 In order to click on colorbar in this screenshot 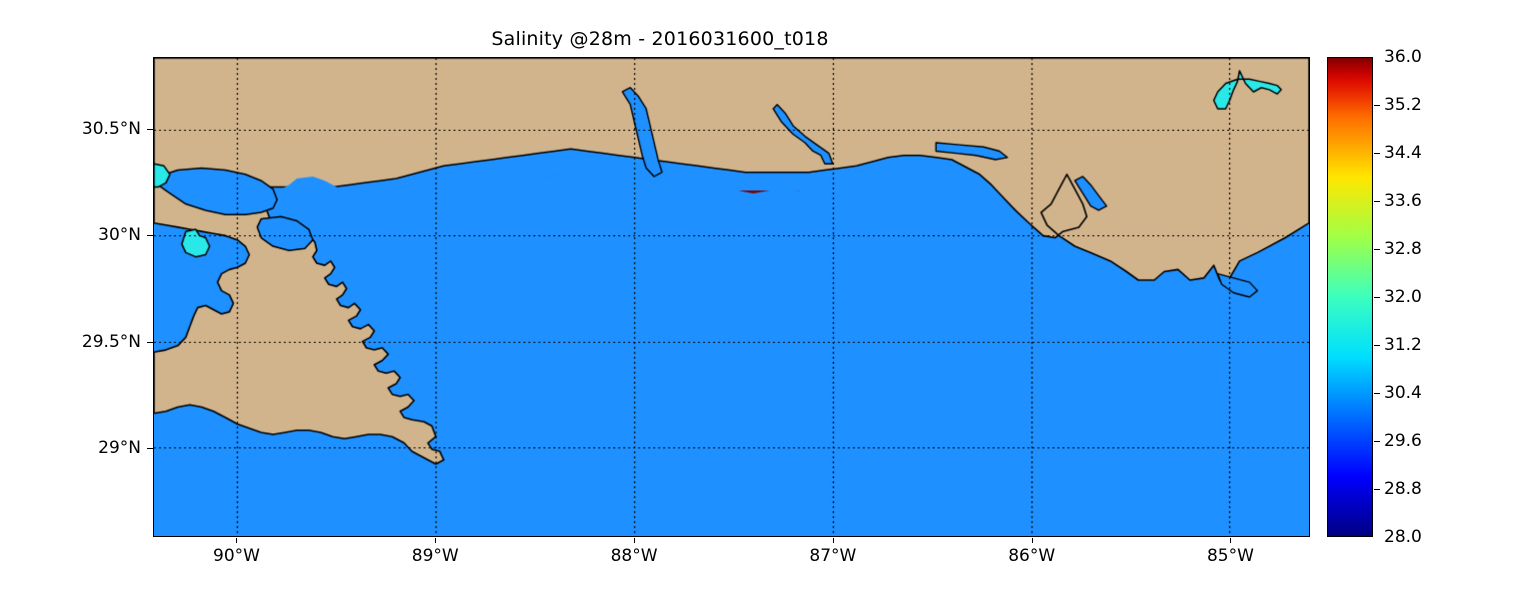, I will do `click(1350, 297)`.